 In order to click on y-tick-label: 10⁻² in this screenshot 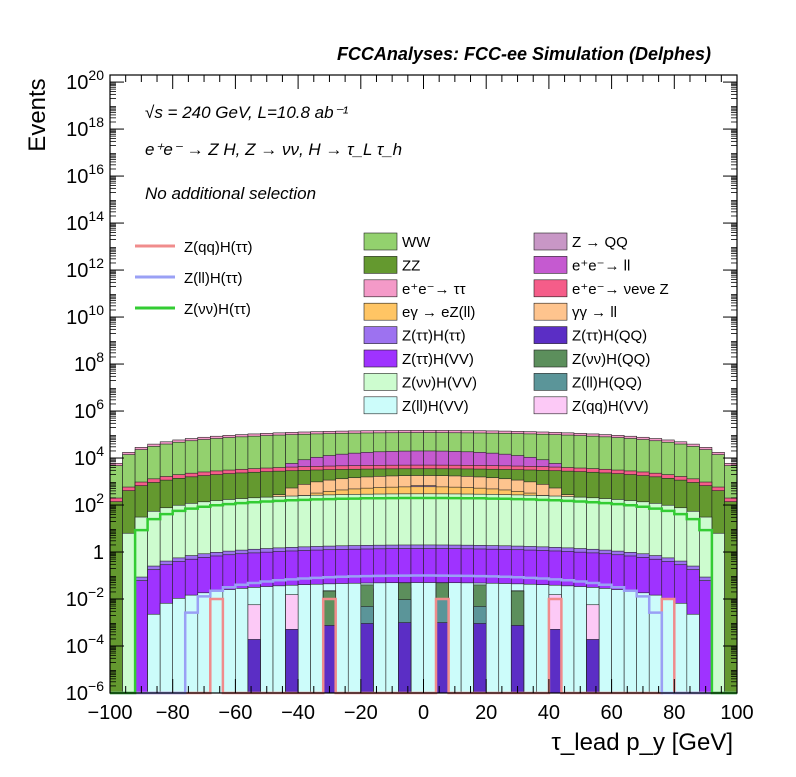, I will do `click(85, 597)`.